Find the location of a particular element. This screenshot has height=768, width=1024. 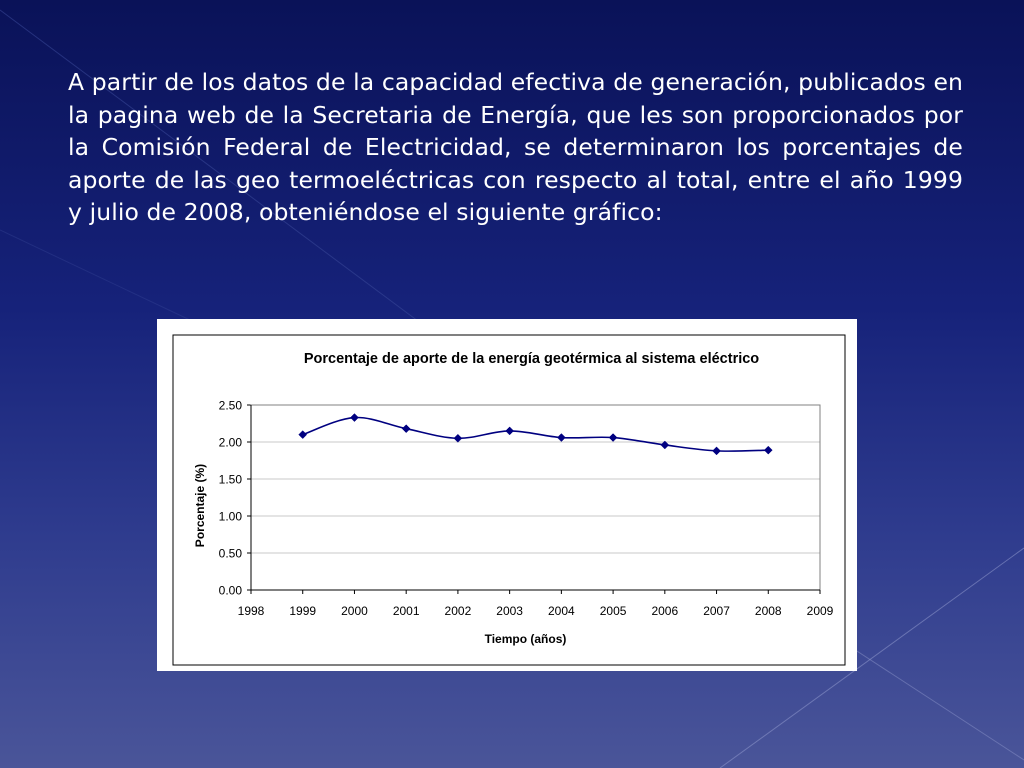

x-tick-label: 2003 is located at coordinates (509, 611).